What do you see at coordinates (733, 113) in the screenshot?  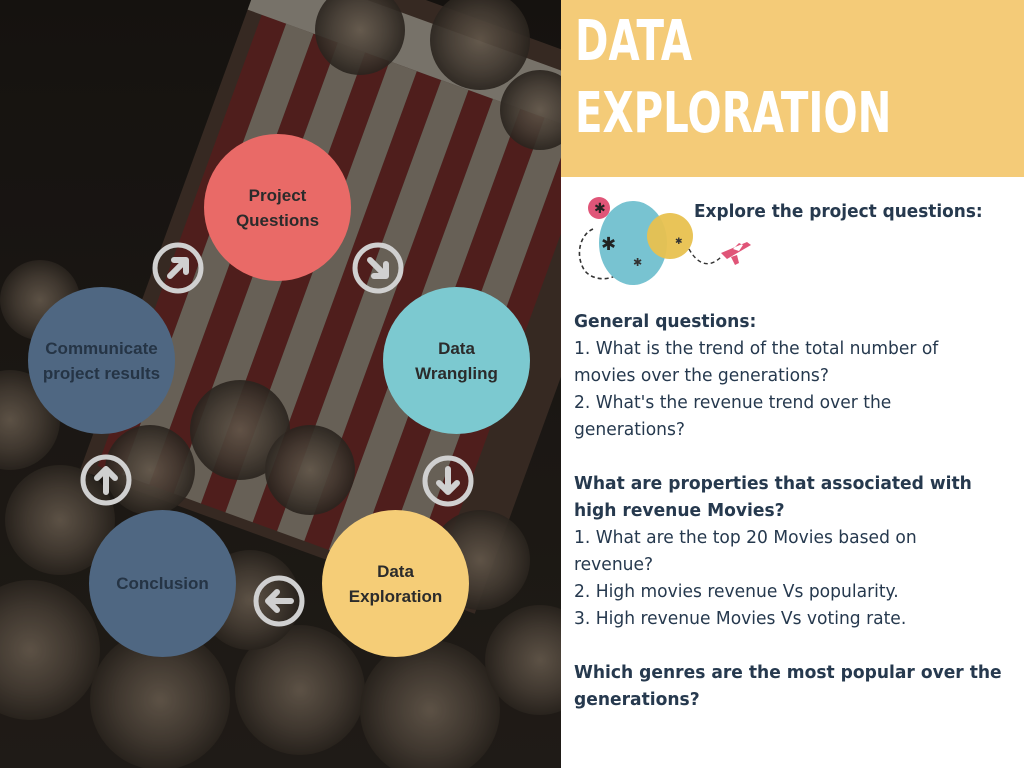 I see `page-title-line2: EXPLORATION` at bounding box center [733, 113].